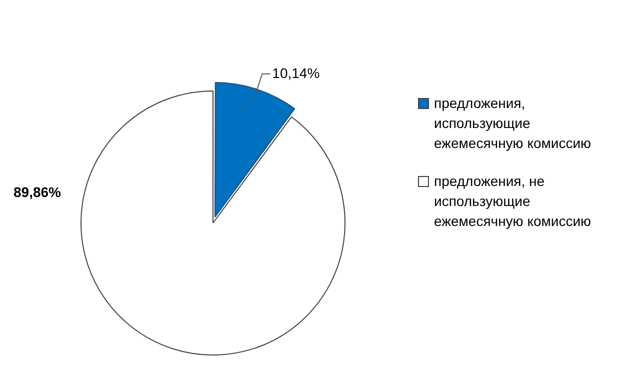 The height and width of the screenshot is (390, 640). What do you see at coordinates (513, 123) in the screenshot?
I see `legend-label: предложения, использующие ежемесячную комиссию` at bounding box center [513, 123].